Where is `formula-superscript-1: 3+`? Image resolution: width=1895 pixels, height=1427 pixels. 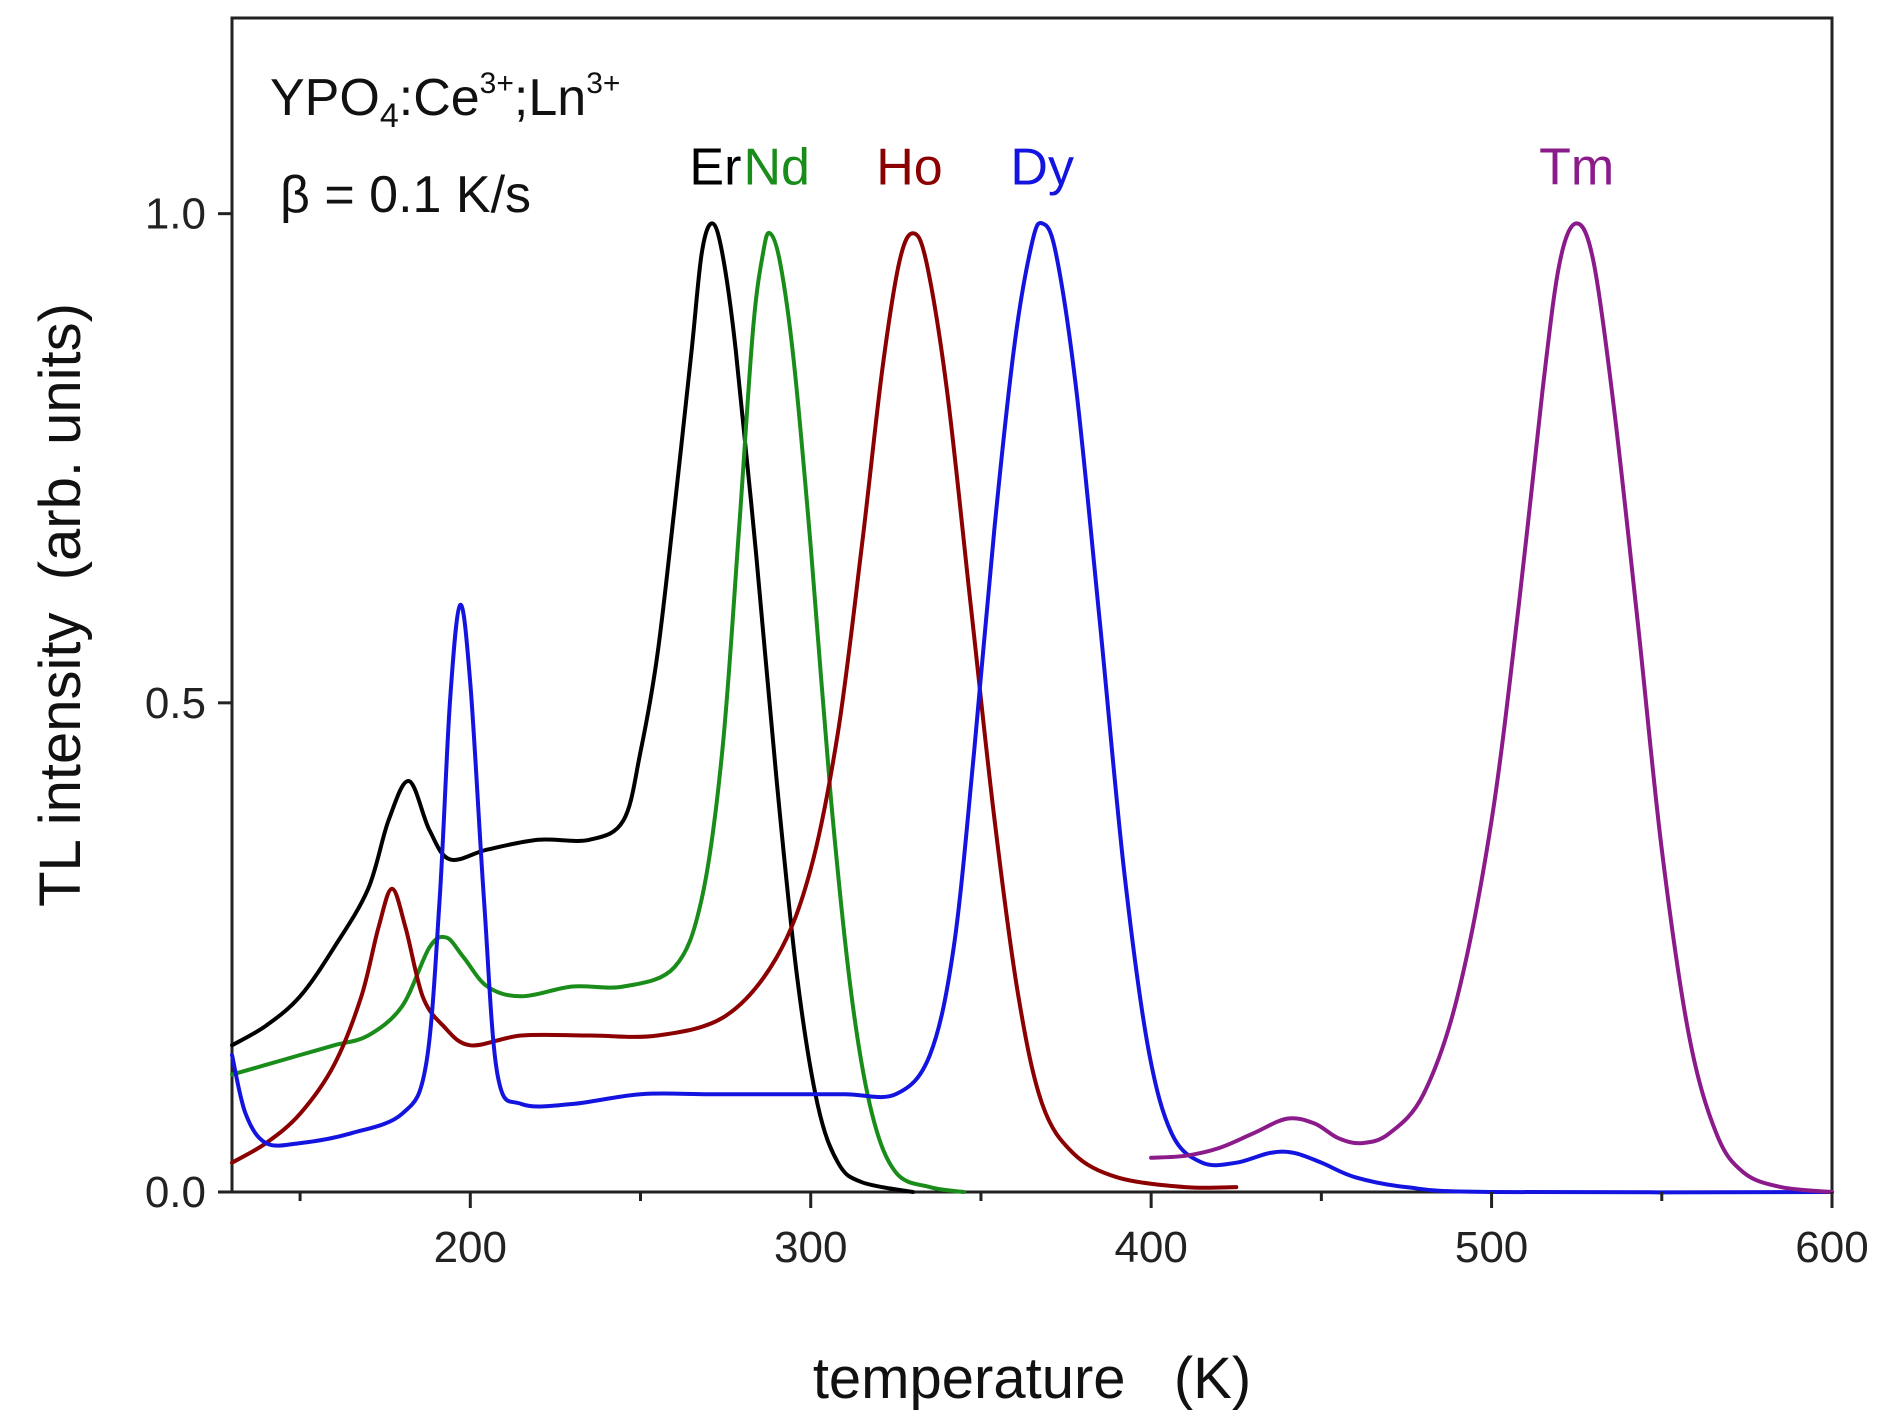
formula-superscript-1: 3+ is located at coordinates (497, 83).